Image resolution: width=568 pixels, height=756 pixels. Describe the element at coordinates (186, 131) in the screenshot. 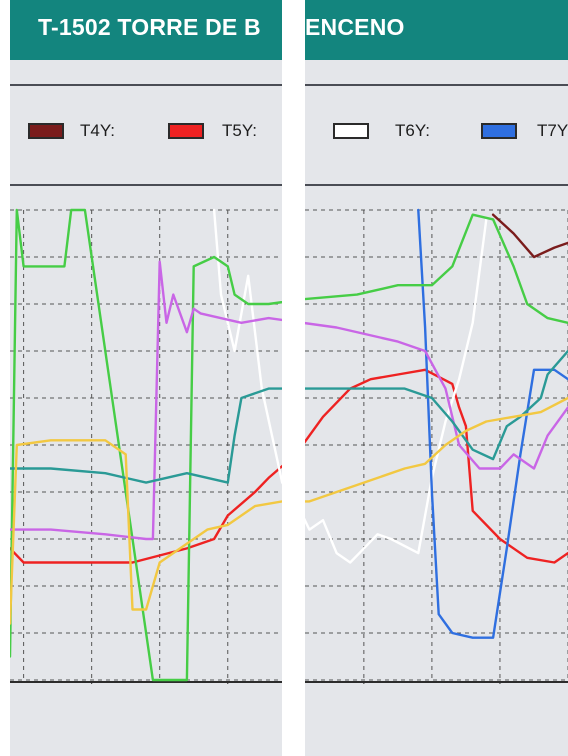

I see `legend-swatch-t5y` at that location.